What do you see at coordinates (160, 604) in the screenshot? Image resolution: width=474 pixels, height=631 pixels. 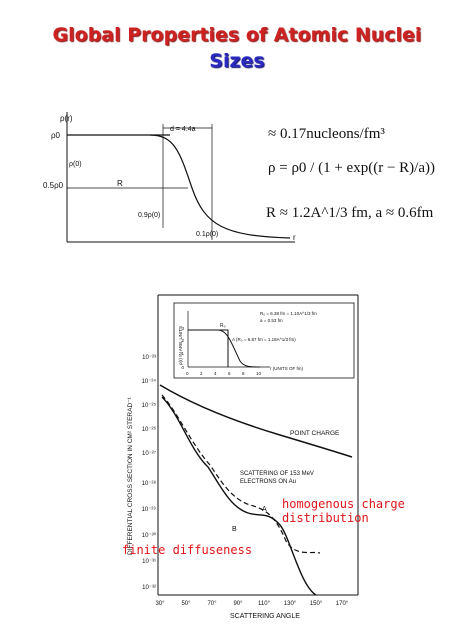 I see `cs-x-tick: 30°` at bounding box center [160, 604].